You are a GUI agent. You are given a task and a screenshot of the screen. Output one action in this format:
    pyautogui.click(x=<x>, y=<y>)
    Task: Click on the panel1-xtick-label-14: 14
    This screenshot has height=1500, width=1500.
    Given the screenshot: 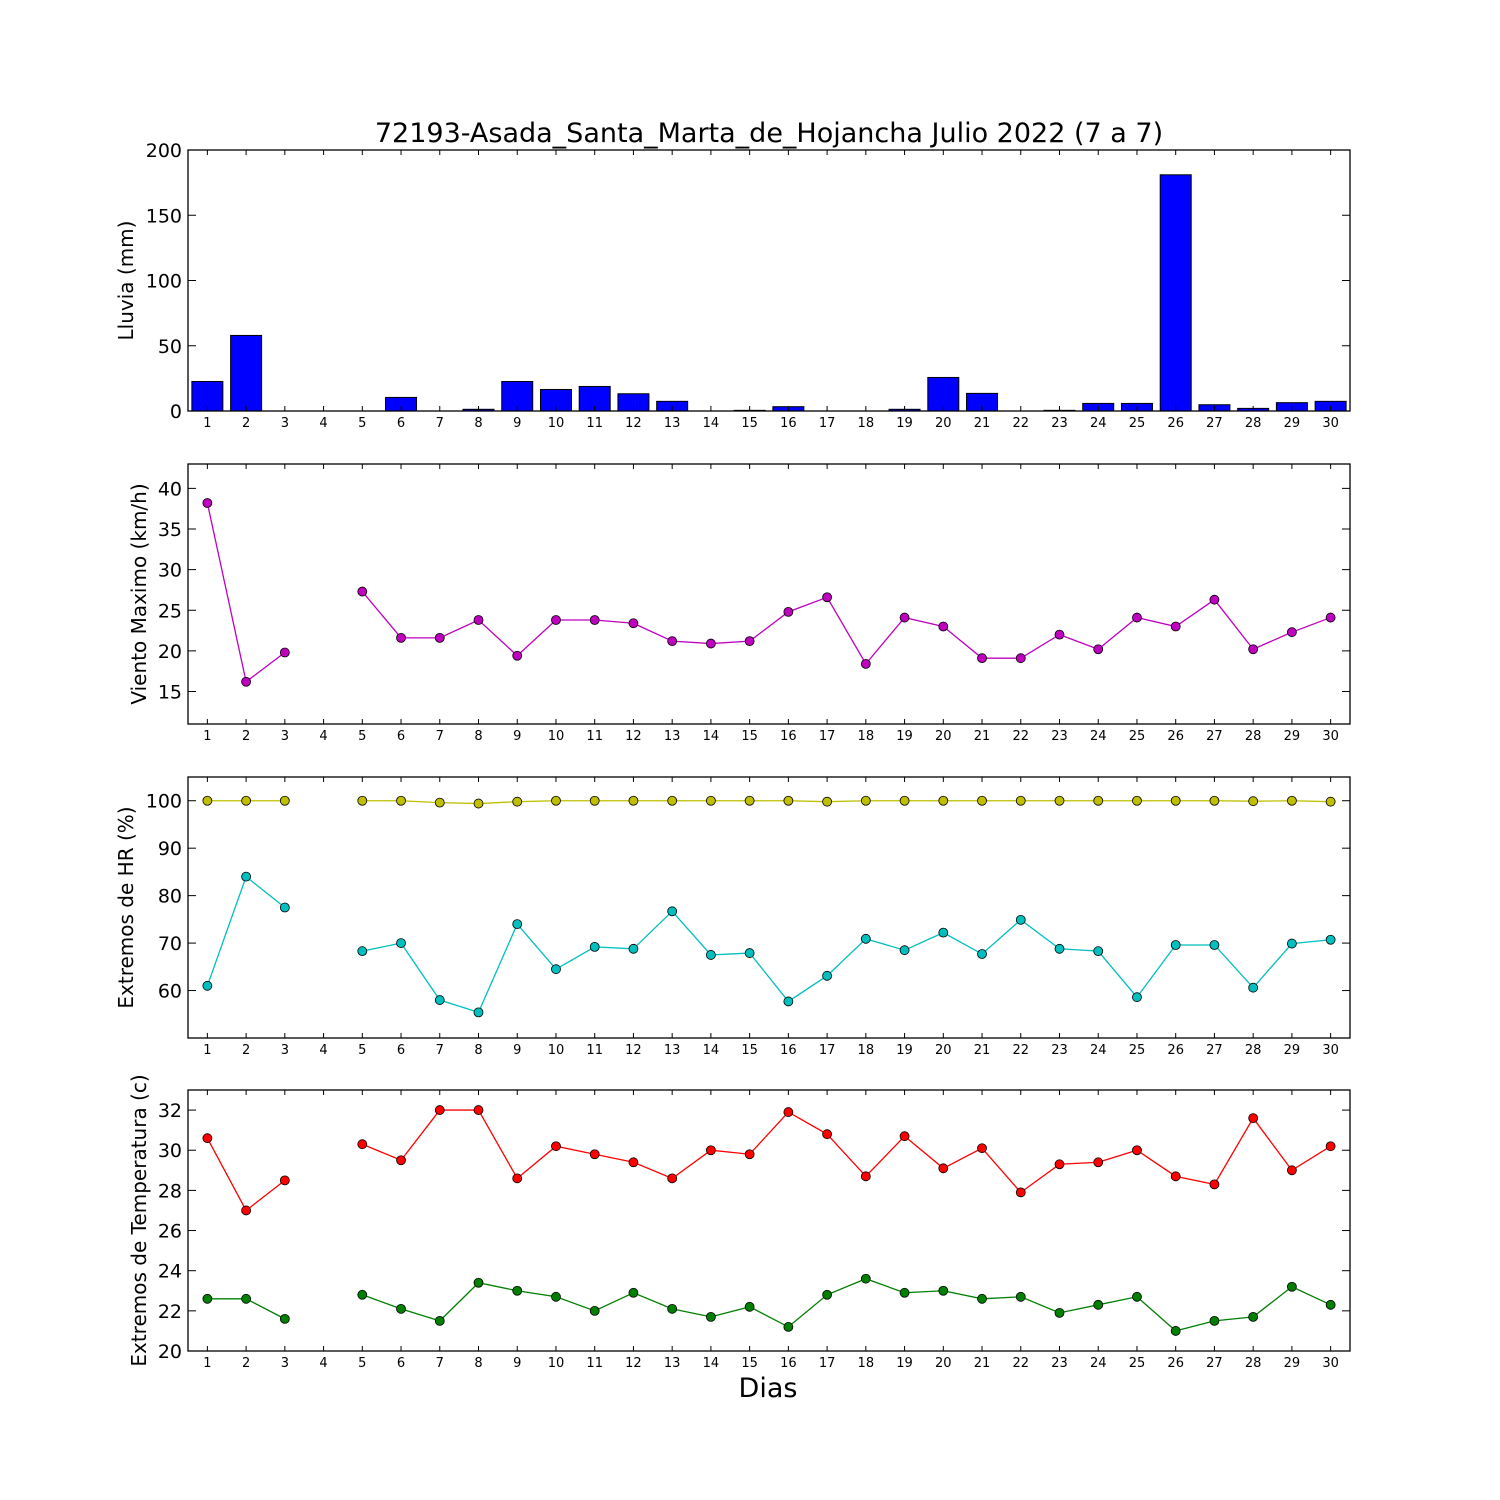 What is the action you would take?
    pyautogui.click(x=711, y=423)
    